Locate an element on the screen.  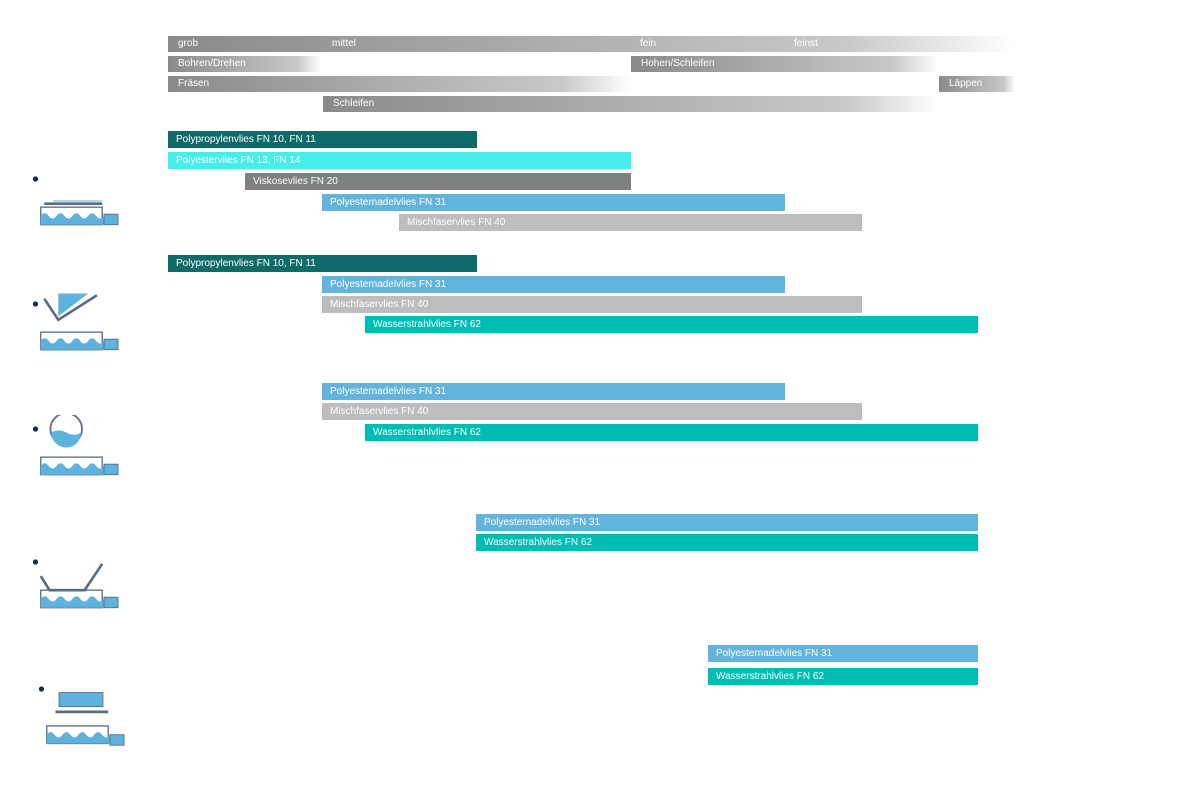
machine-drum-icon is located at coordinates (75, 452).